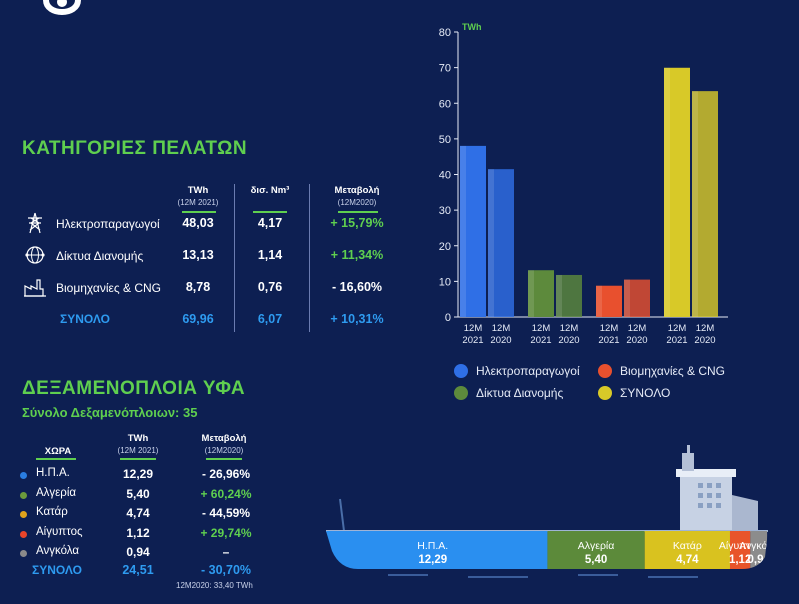  Describe the element at coordinates (226, 552) in the screenshot. I see `tanker-change: –` at that location.